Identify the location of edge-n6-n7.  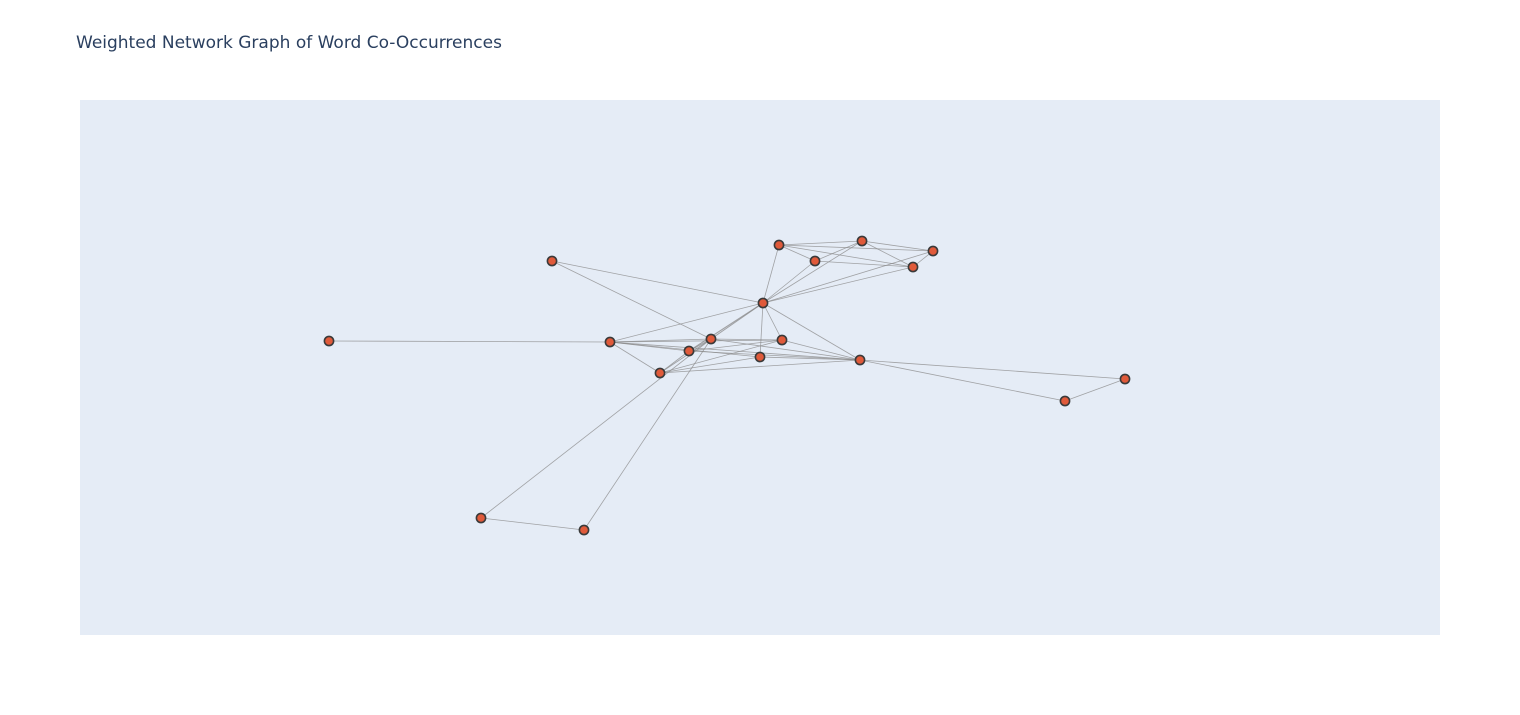
(887, 254).